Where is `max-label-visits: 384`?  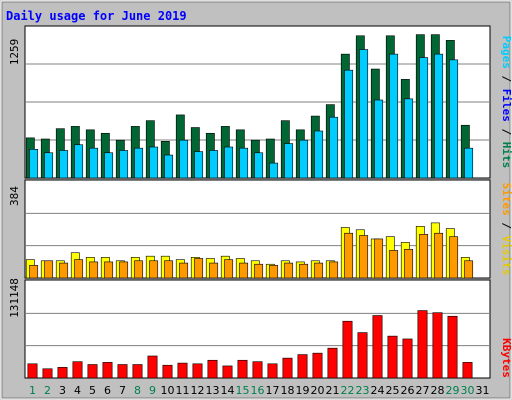 max-label-visits: 384 is located at coordinates (14, 196).